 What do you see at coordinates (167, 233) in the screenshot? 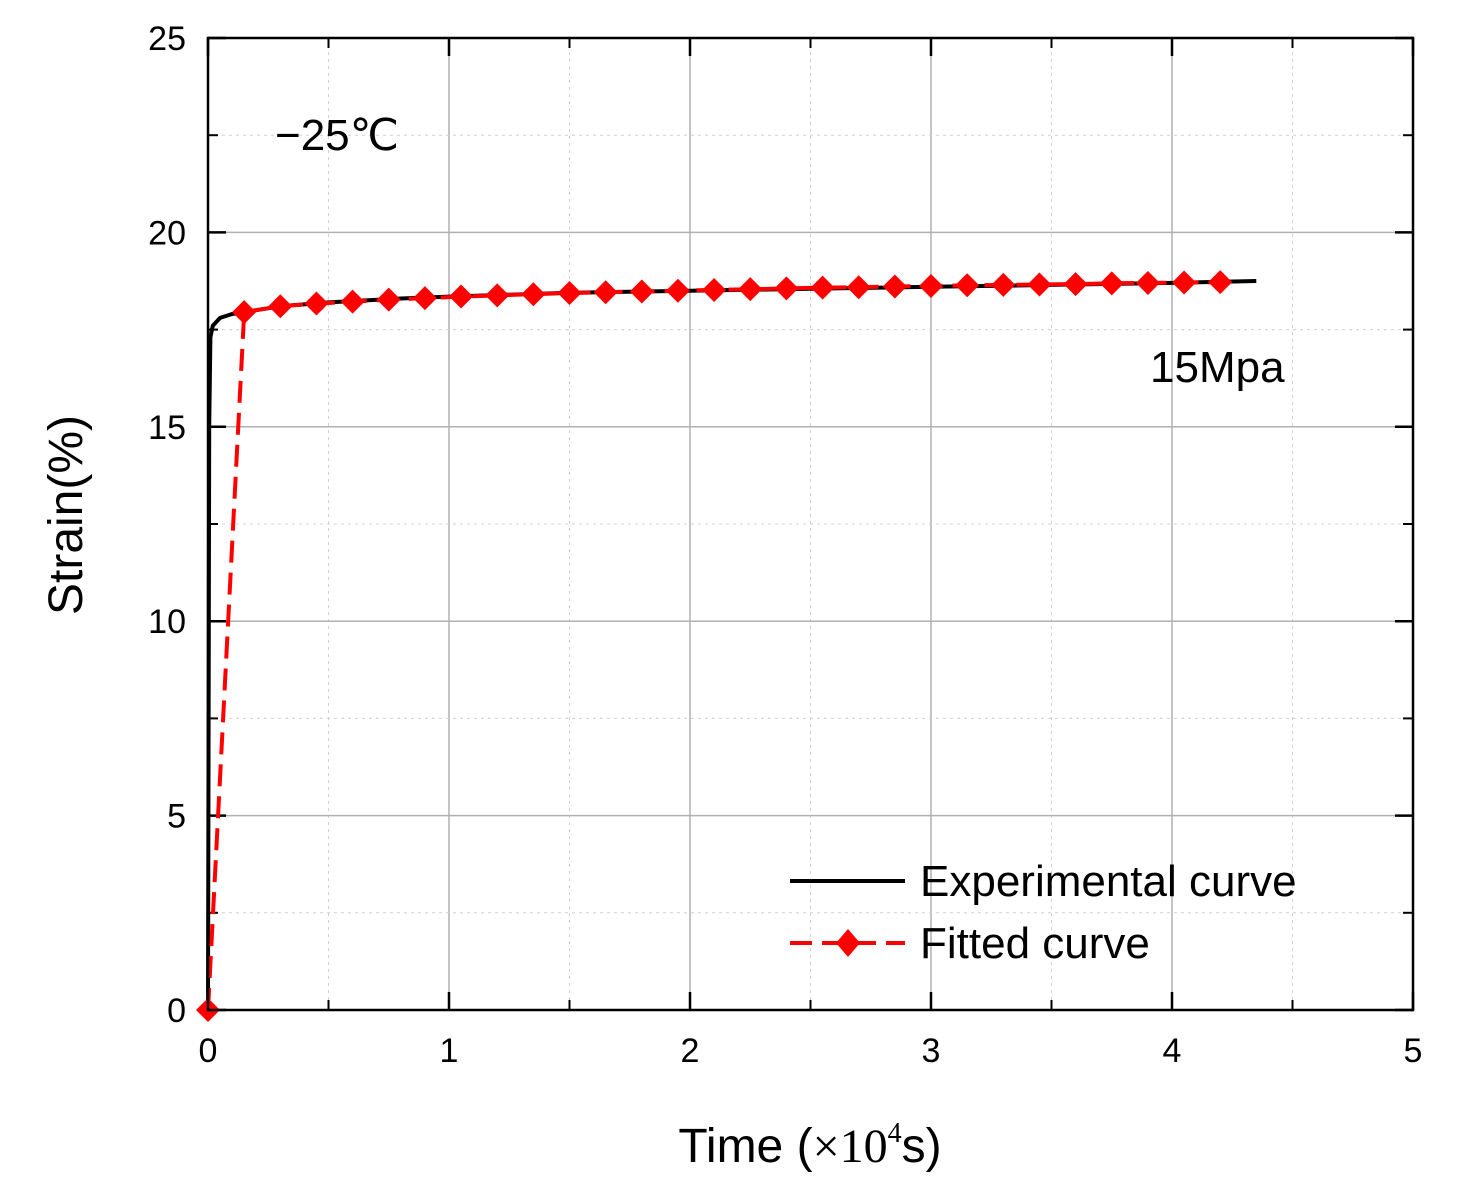
I see `y-tick-label: 20` at bounding box center [167, 233].